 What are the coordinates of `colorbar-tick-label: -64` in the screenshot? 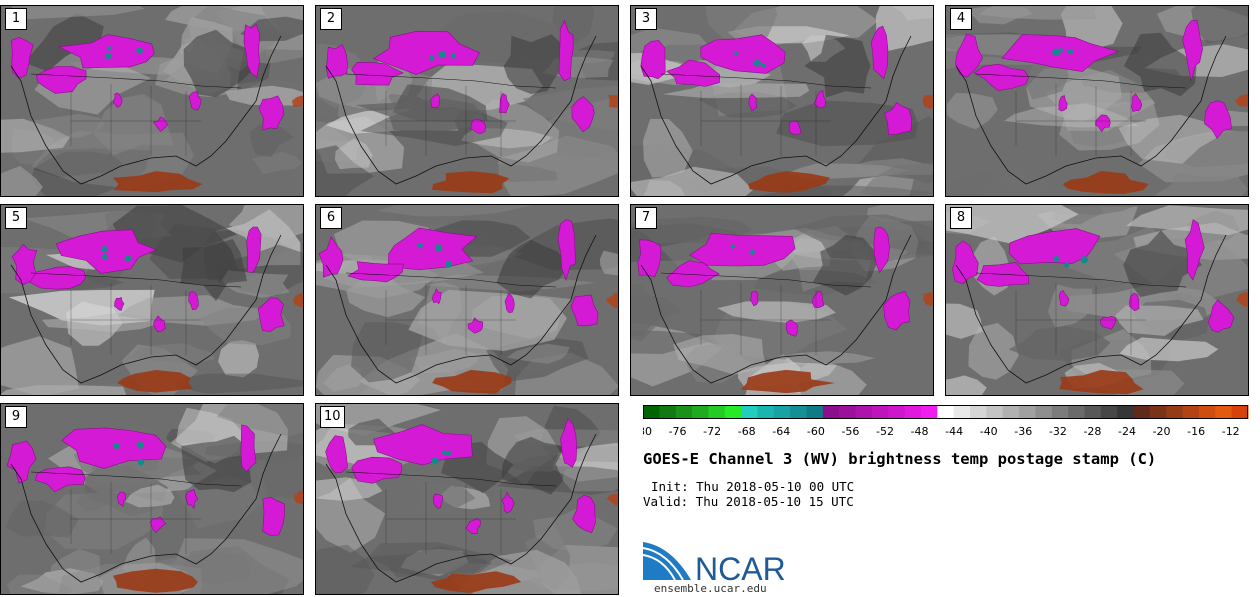 It's located at (781, 431).